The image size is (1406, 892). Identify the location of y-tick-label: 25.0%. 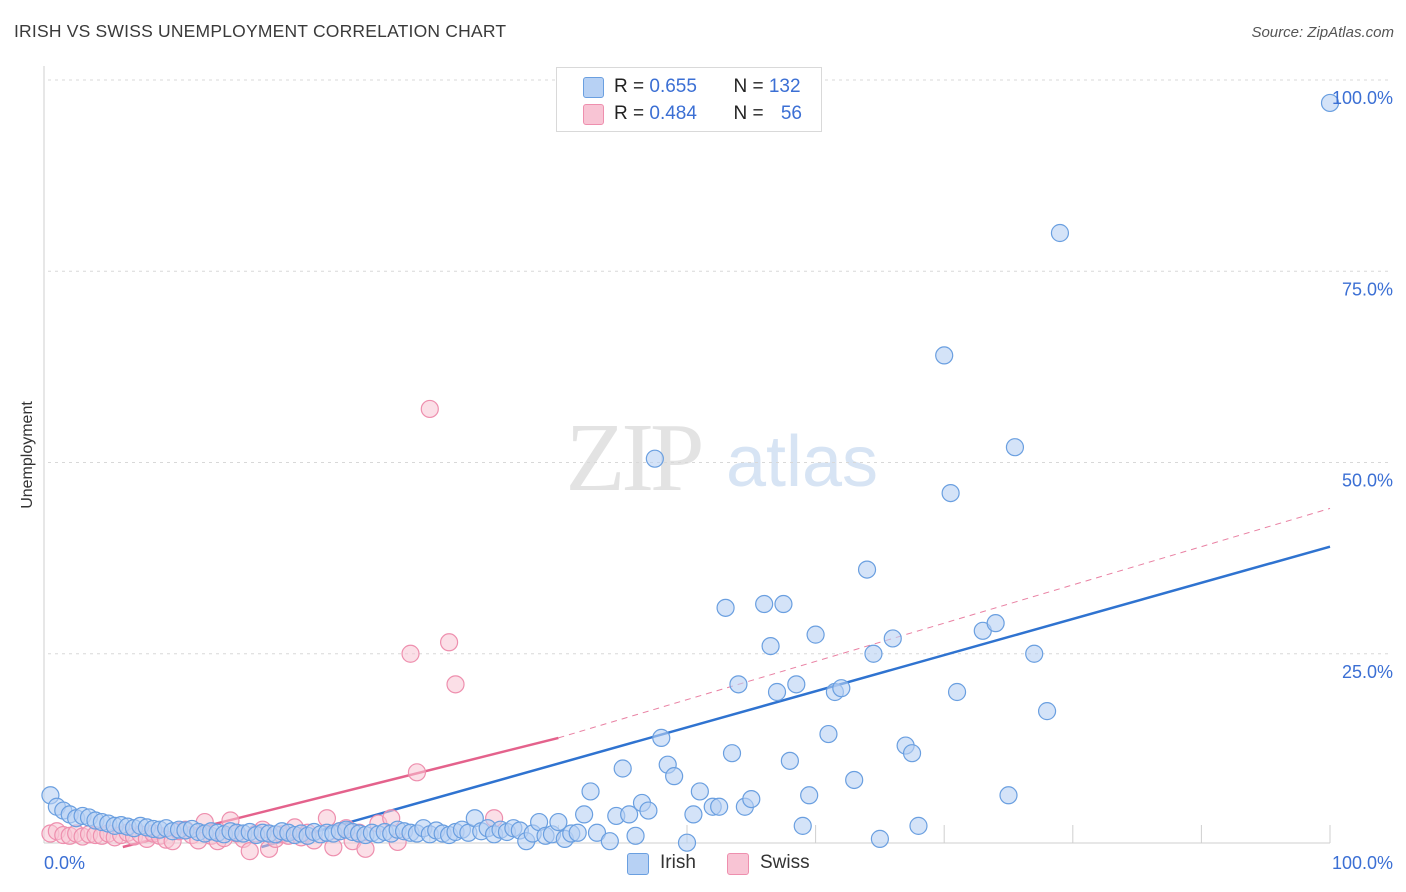
(1367, 672).